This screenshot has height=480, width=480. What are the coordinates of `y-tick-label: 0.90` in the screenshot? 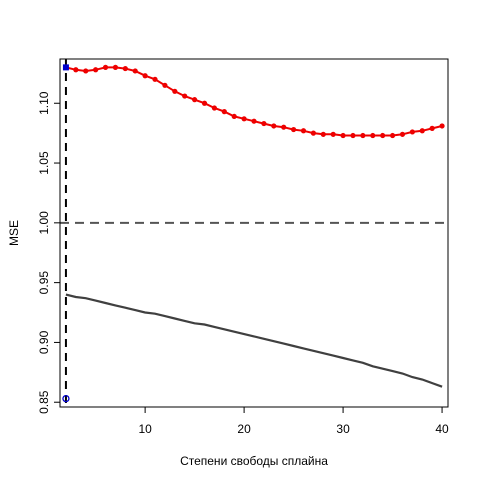 It's located at (44, 342).